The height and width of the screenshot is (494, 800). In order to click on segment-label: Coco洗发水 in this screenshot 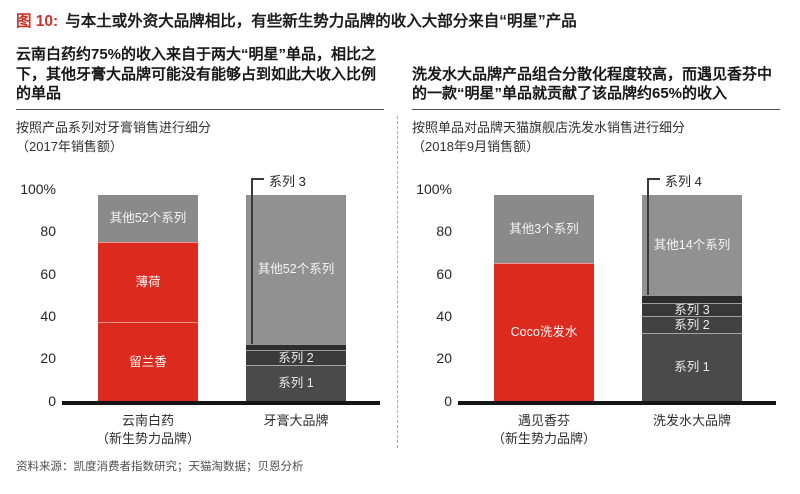, I will do `click(544, 332)`.